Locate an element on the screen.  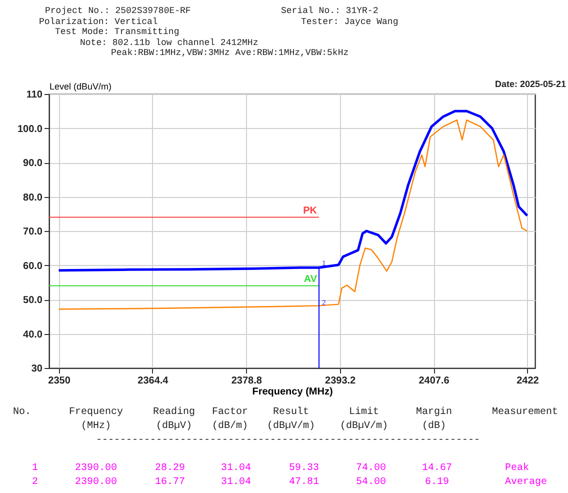
y-tick-label: 30 is located at coordinates (37, 369).